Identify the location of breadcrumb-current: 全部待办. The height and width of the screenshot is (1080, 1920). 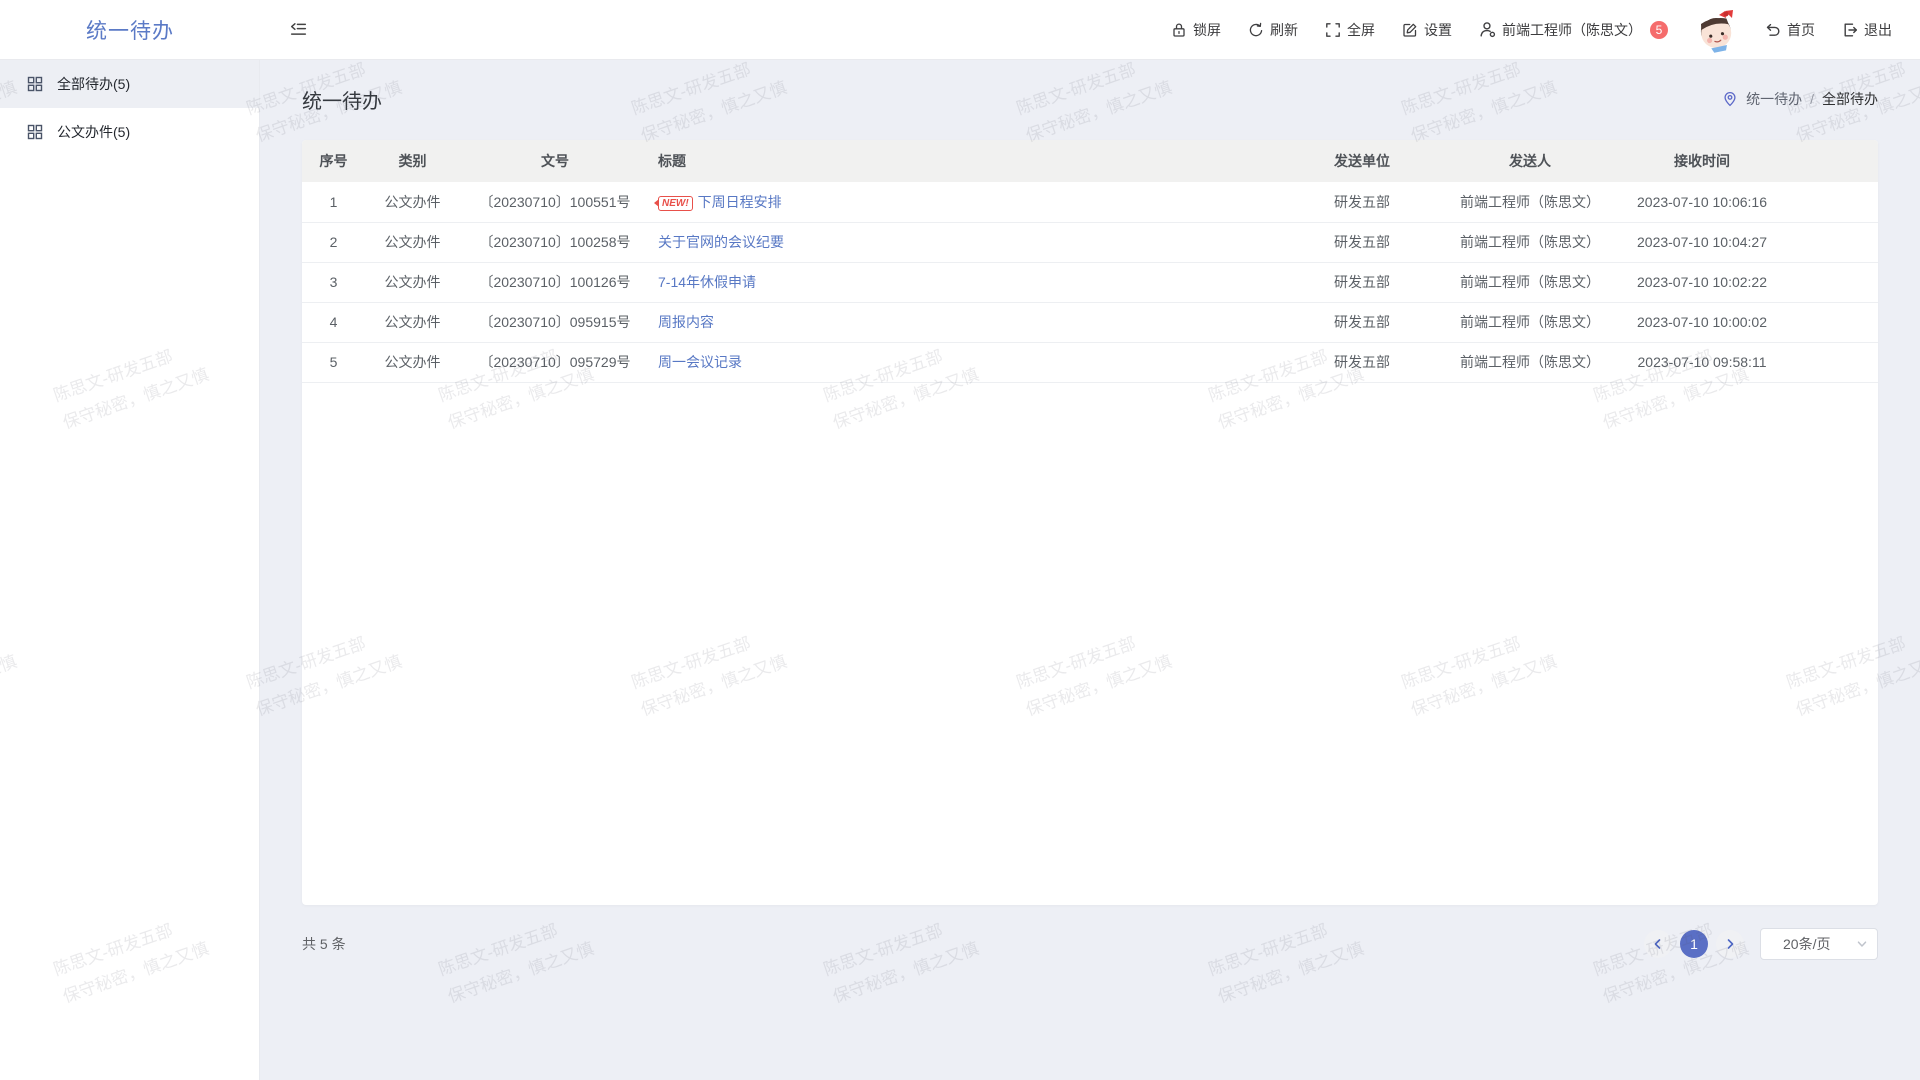
(1850, 99).